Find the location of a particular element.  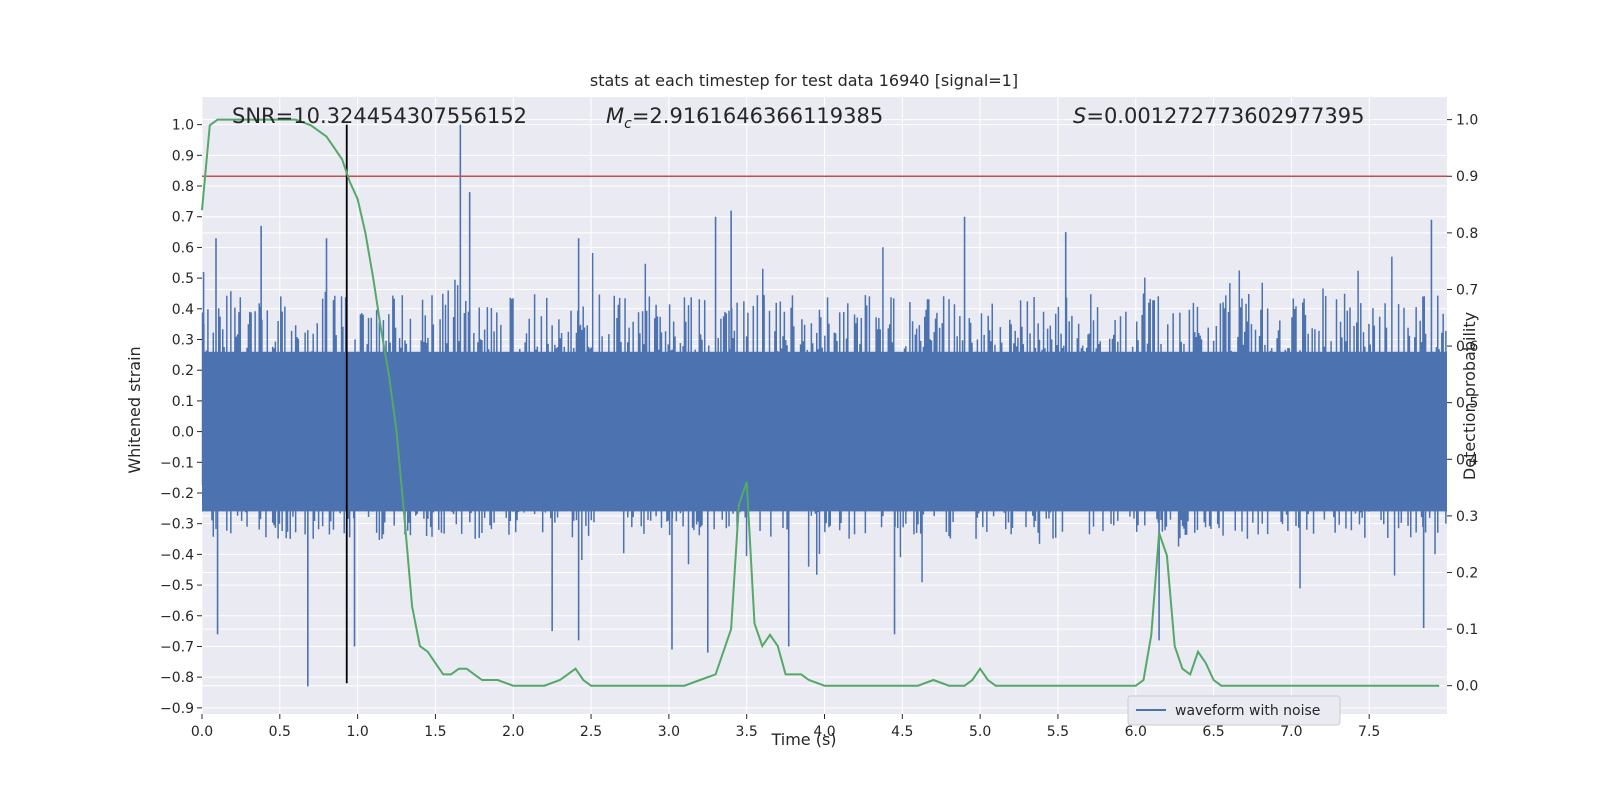

y-left-tick-label: −0.1 is located at coordinates (177, 463).